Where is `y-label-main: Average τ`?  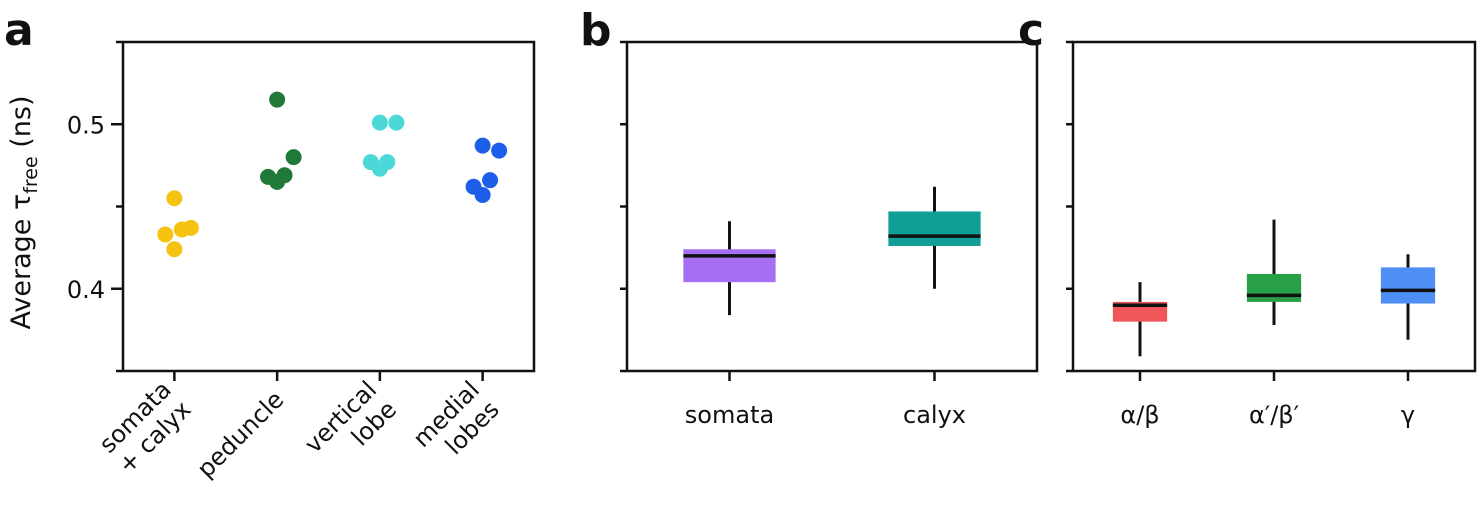 y-label-main: Average τ is located at coordinates (21, 262).